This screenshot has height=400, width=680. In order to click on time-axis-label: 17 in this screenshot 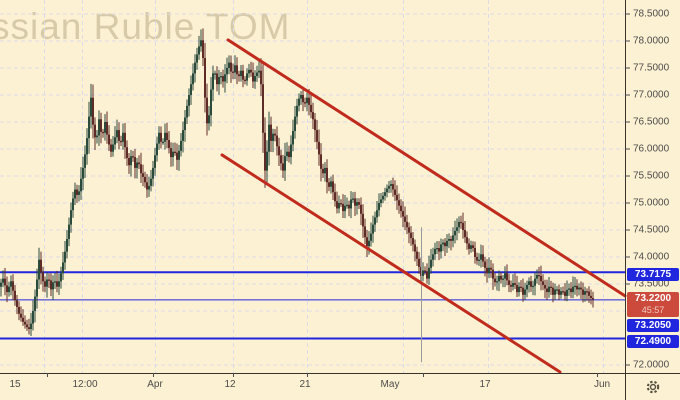, I will do `click(485, 384)`.